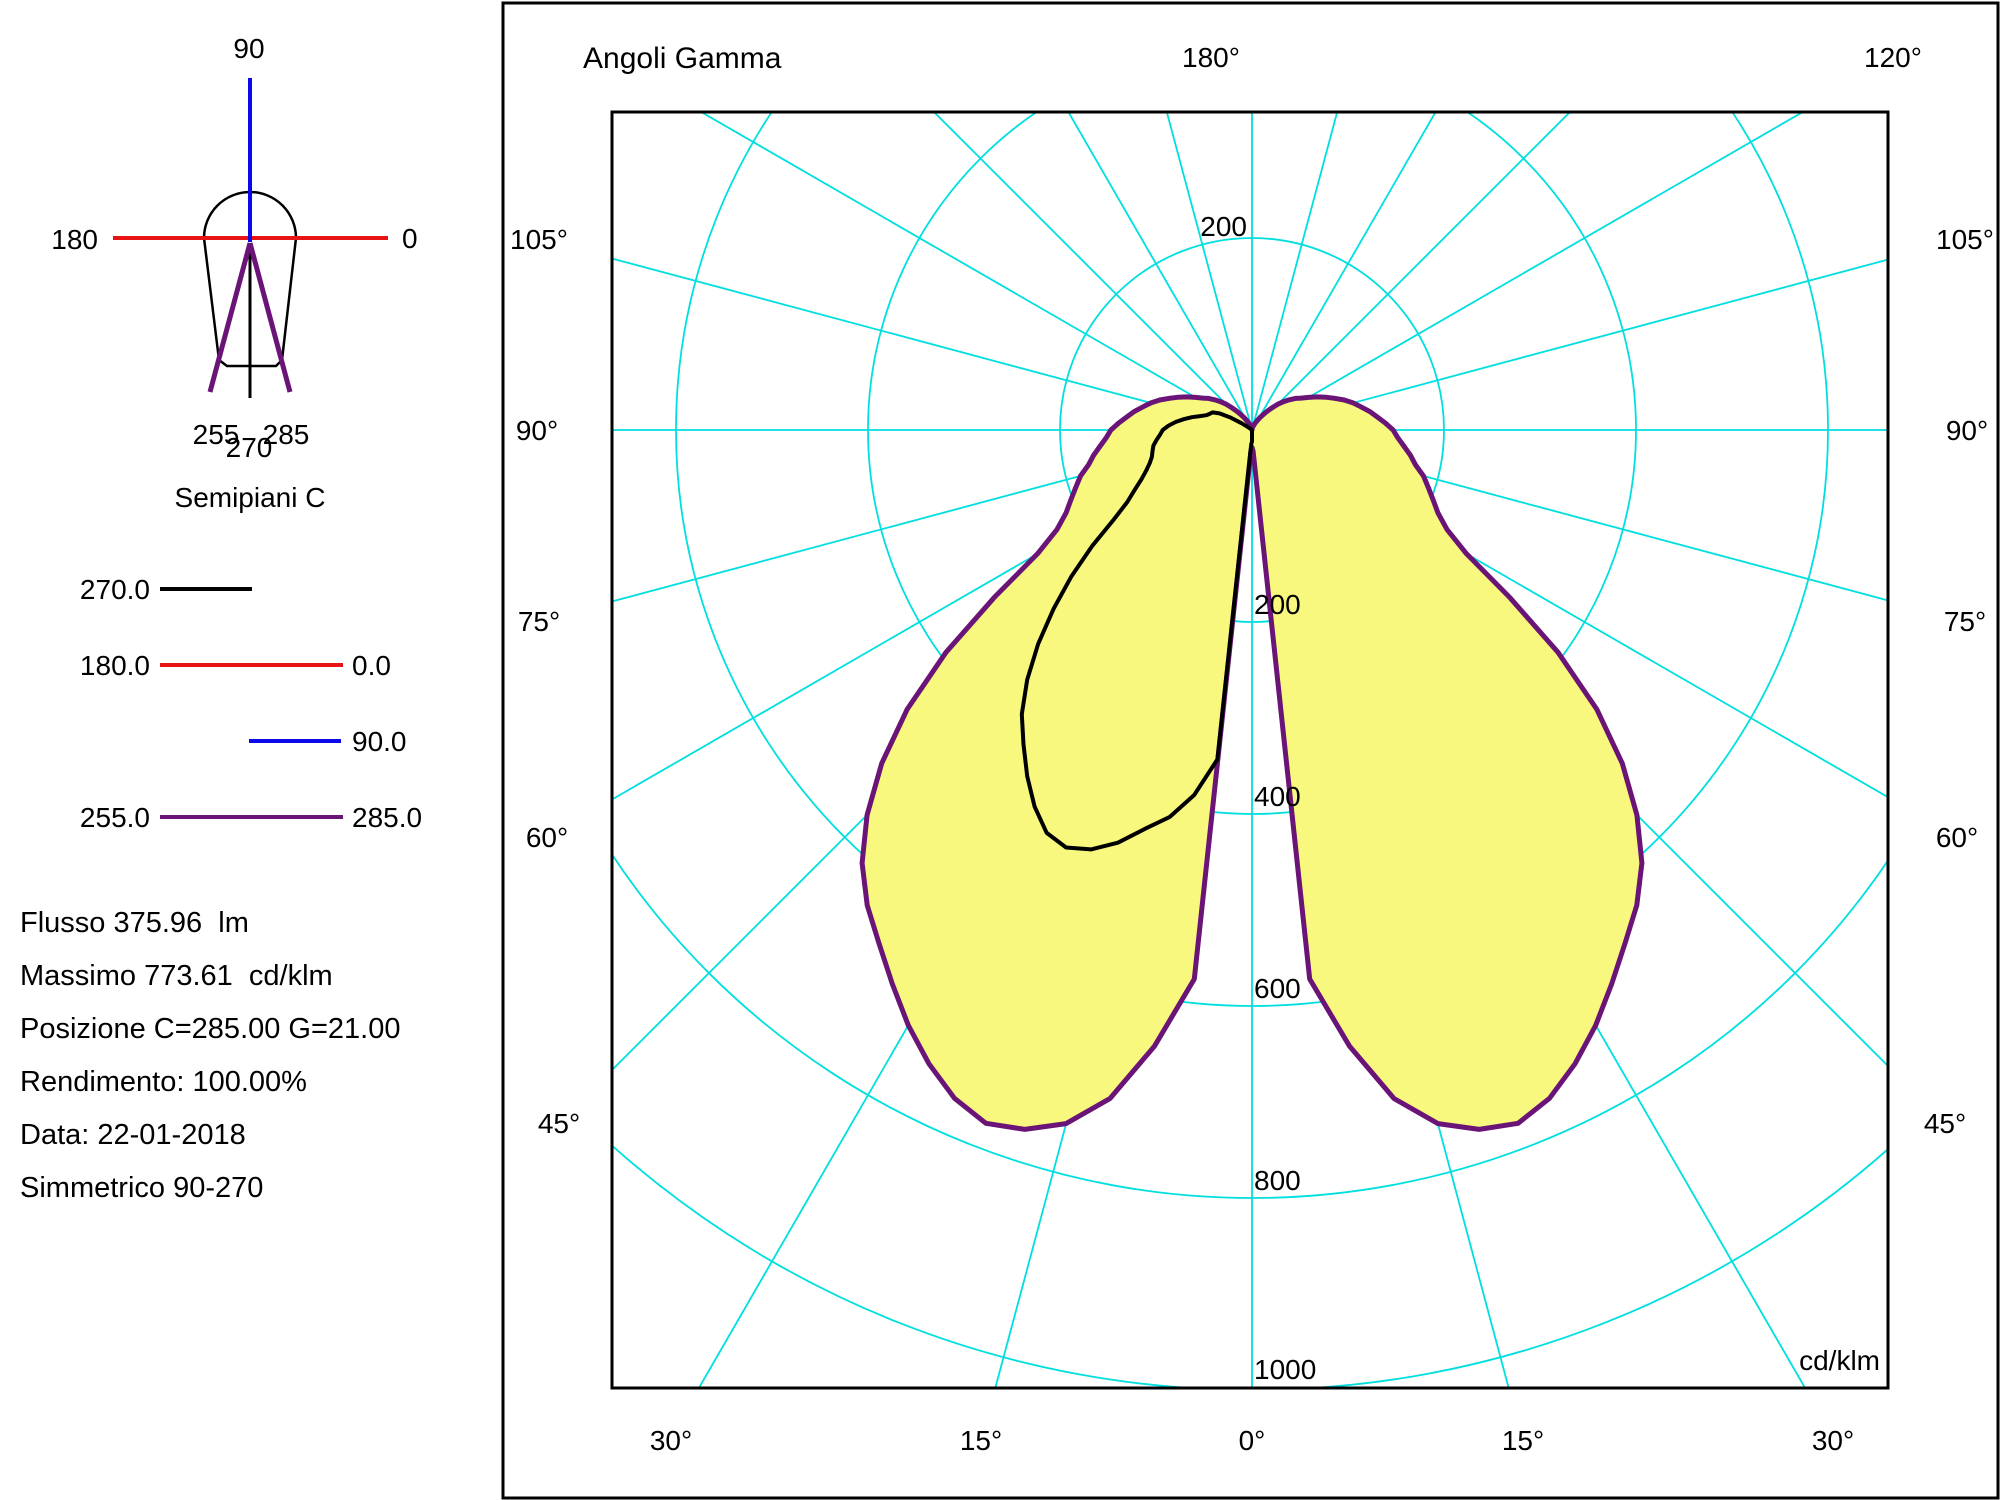 This screenshot has width=2000, height=1500. Describe the element at coordinates (1967, 430) in the screenshot. I see `gamma-label-right: 90°` at that location.